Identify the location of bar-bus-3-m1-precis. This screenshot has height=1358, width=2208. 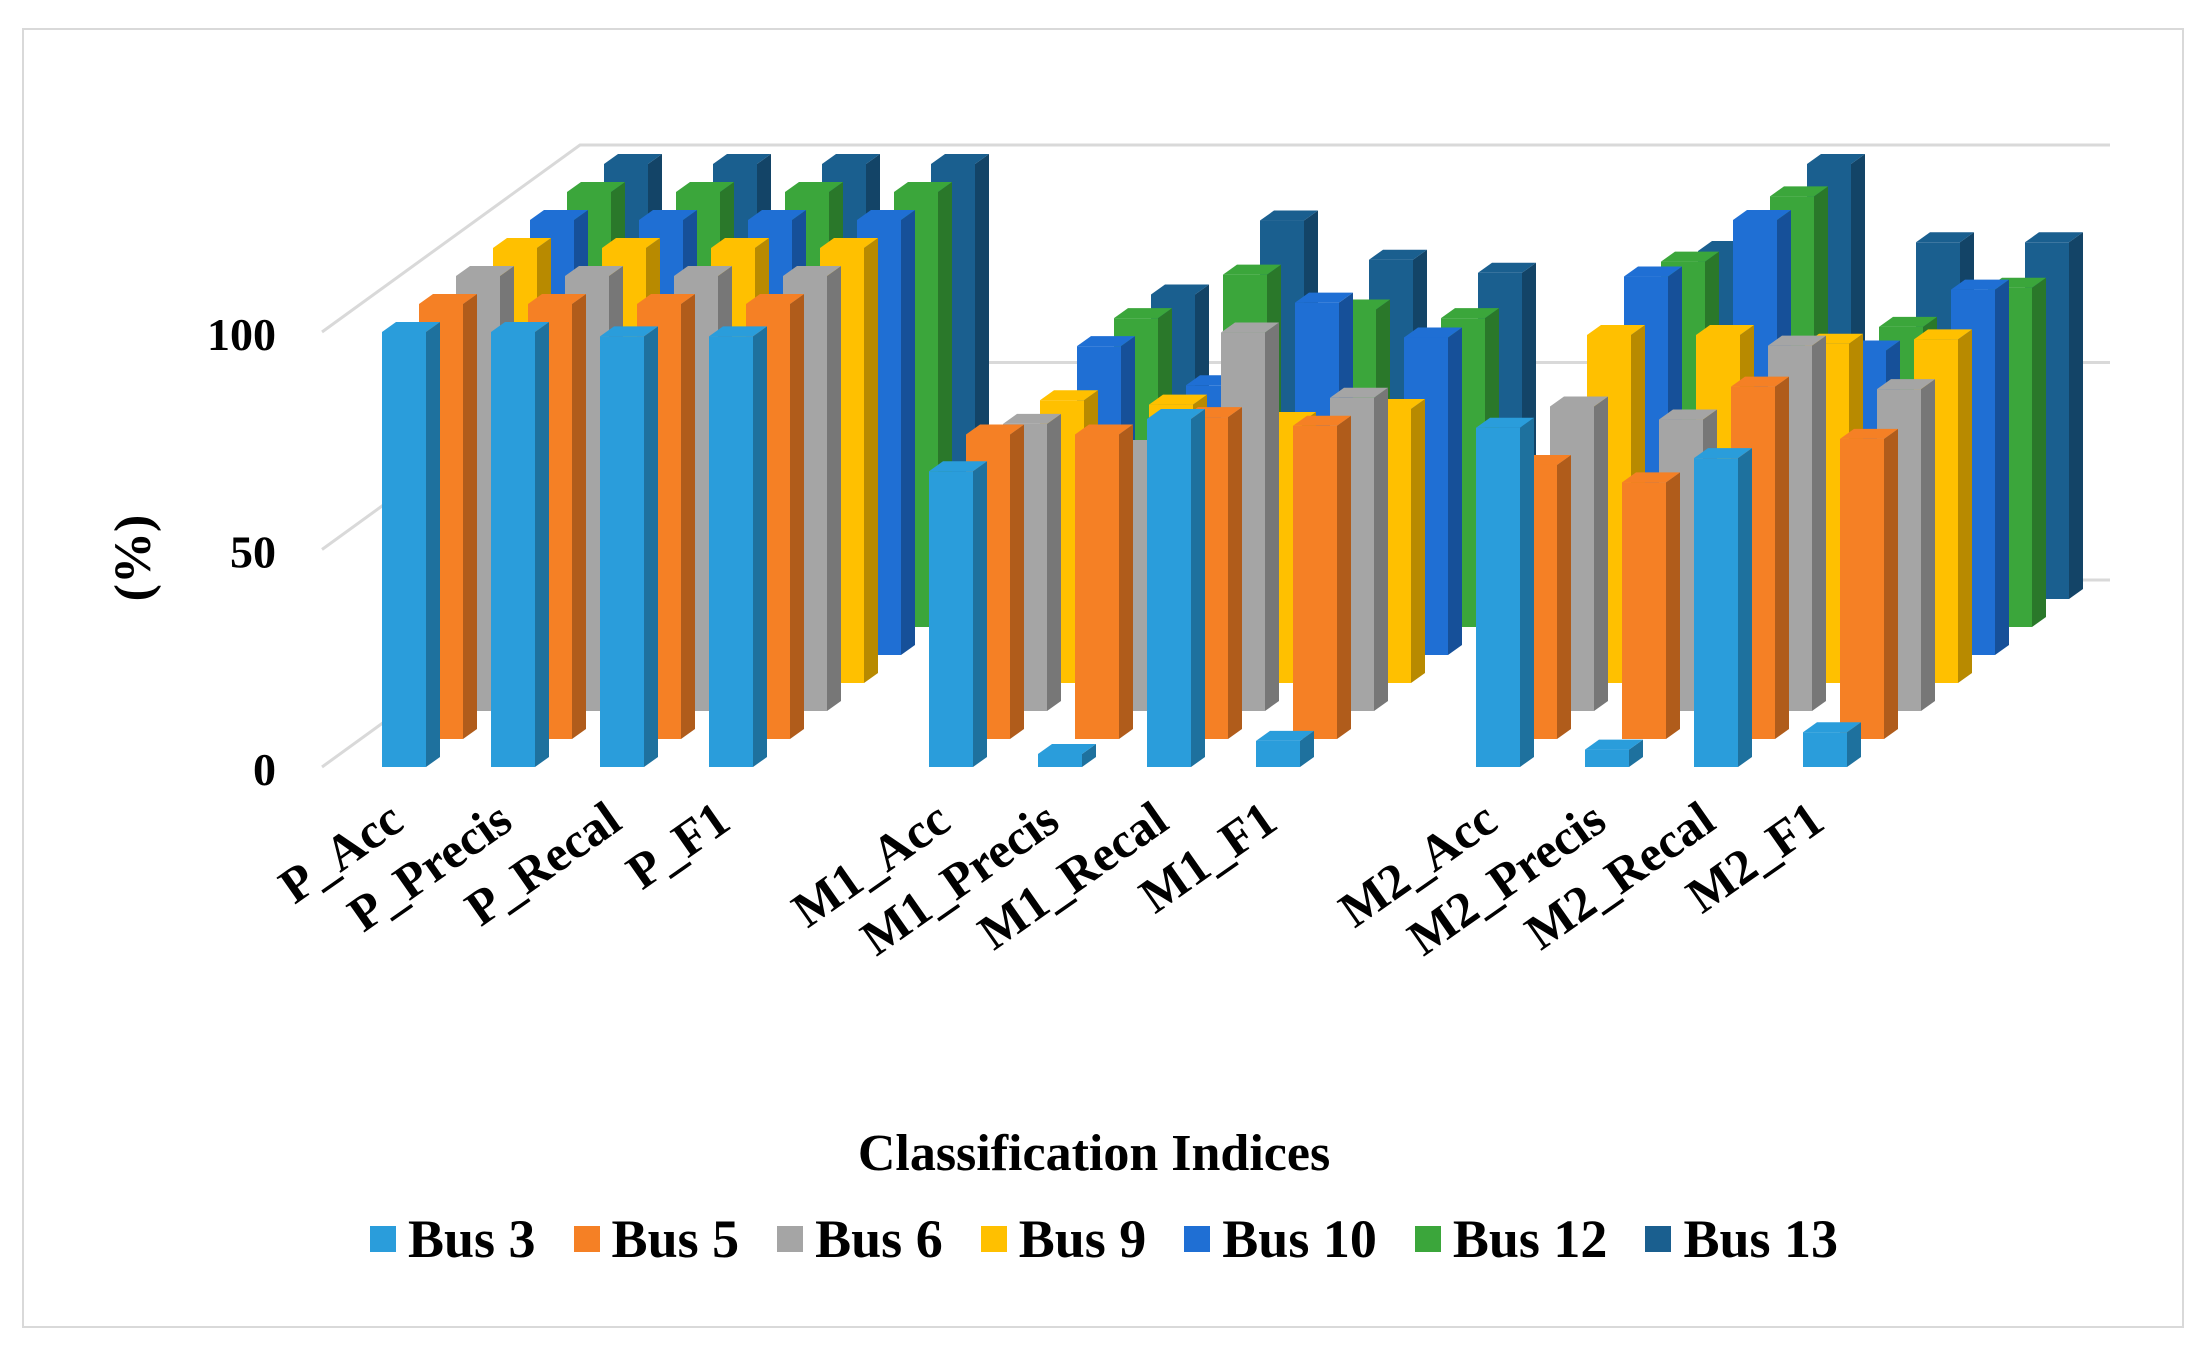
(1067, 755).